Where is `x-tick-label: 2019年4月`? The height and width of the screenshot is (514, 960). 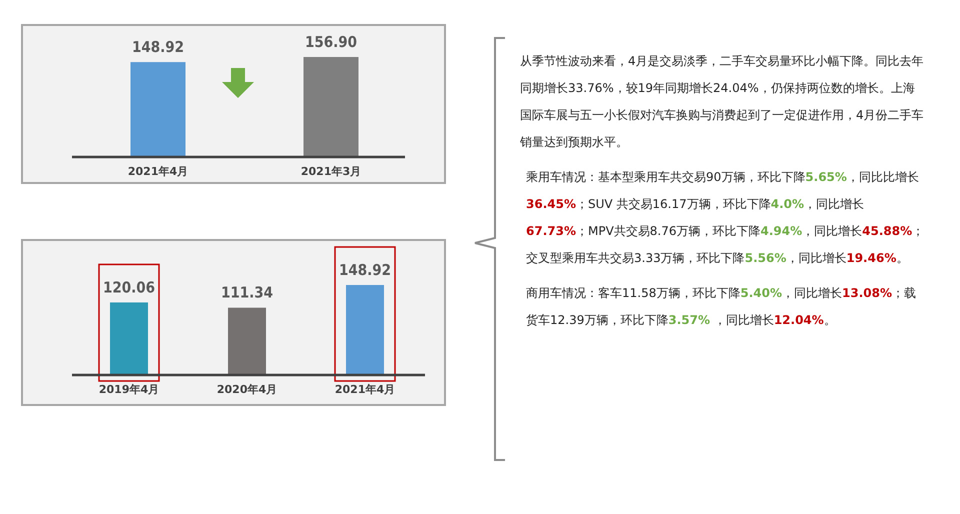 x-tick-label: 2019年4月 is located at coordinates (129, 389).